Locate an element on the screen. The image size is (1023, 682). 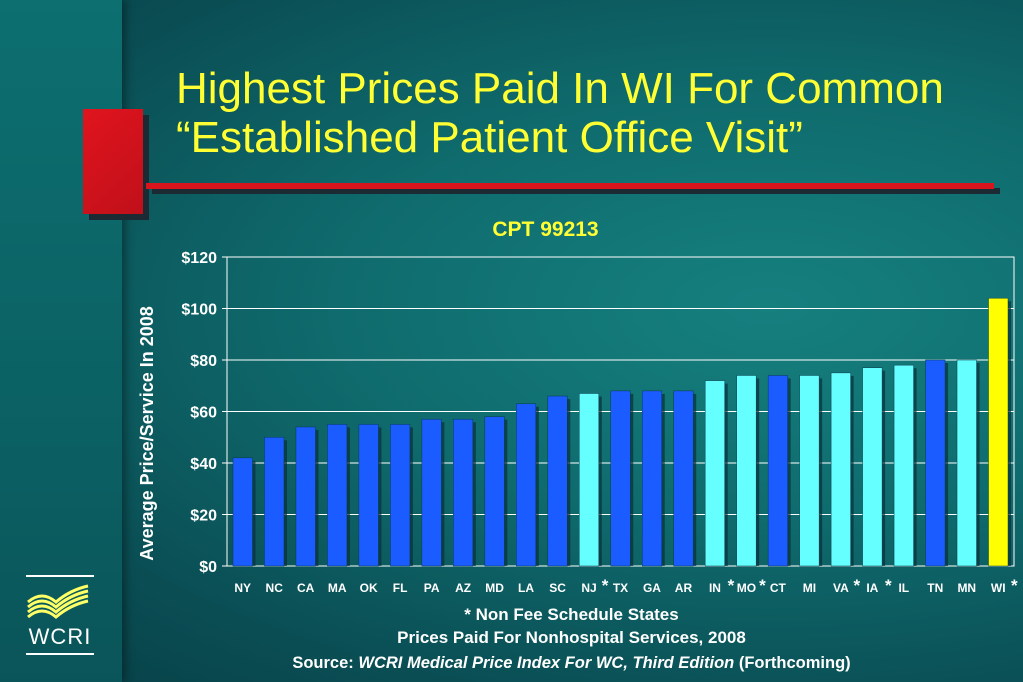
x-tick-label: TN is located at coordinates (935, 588).